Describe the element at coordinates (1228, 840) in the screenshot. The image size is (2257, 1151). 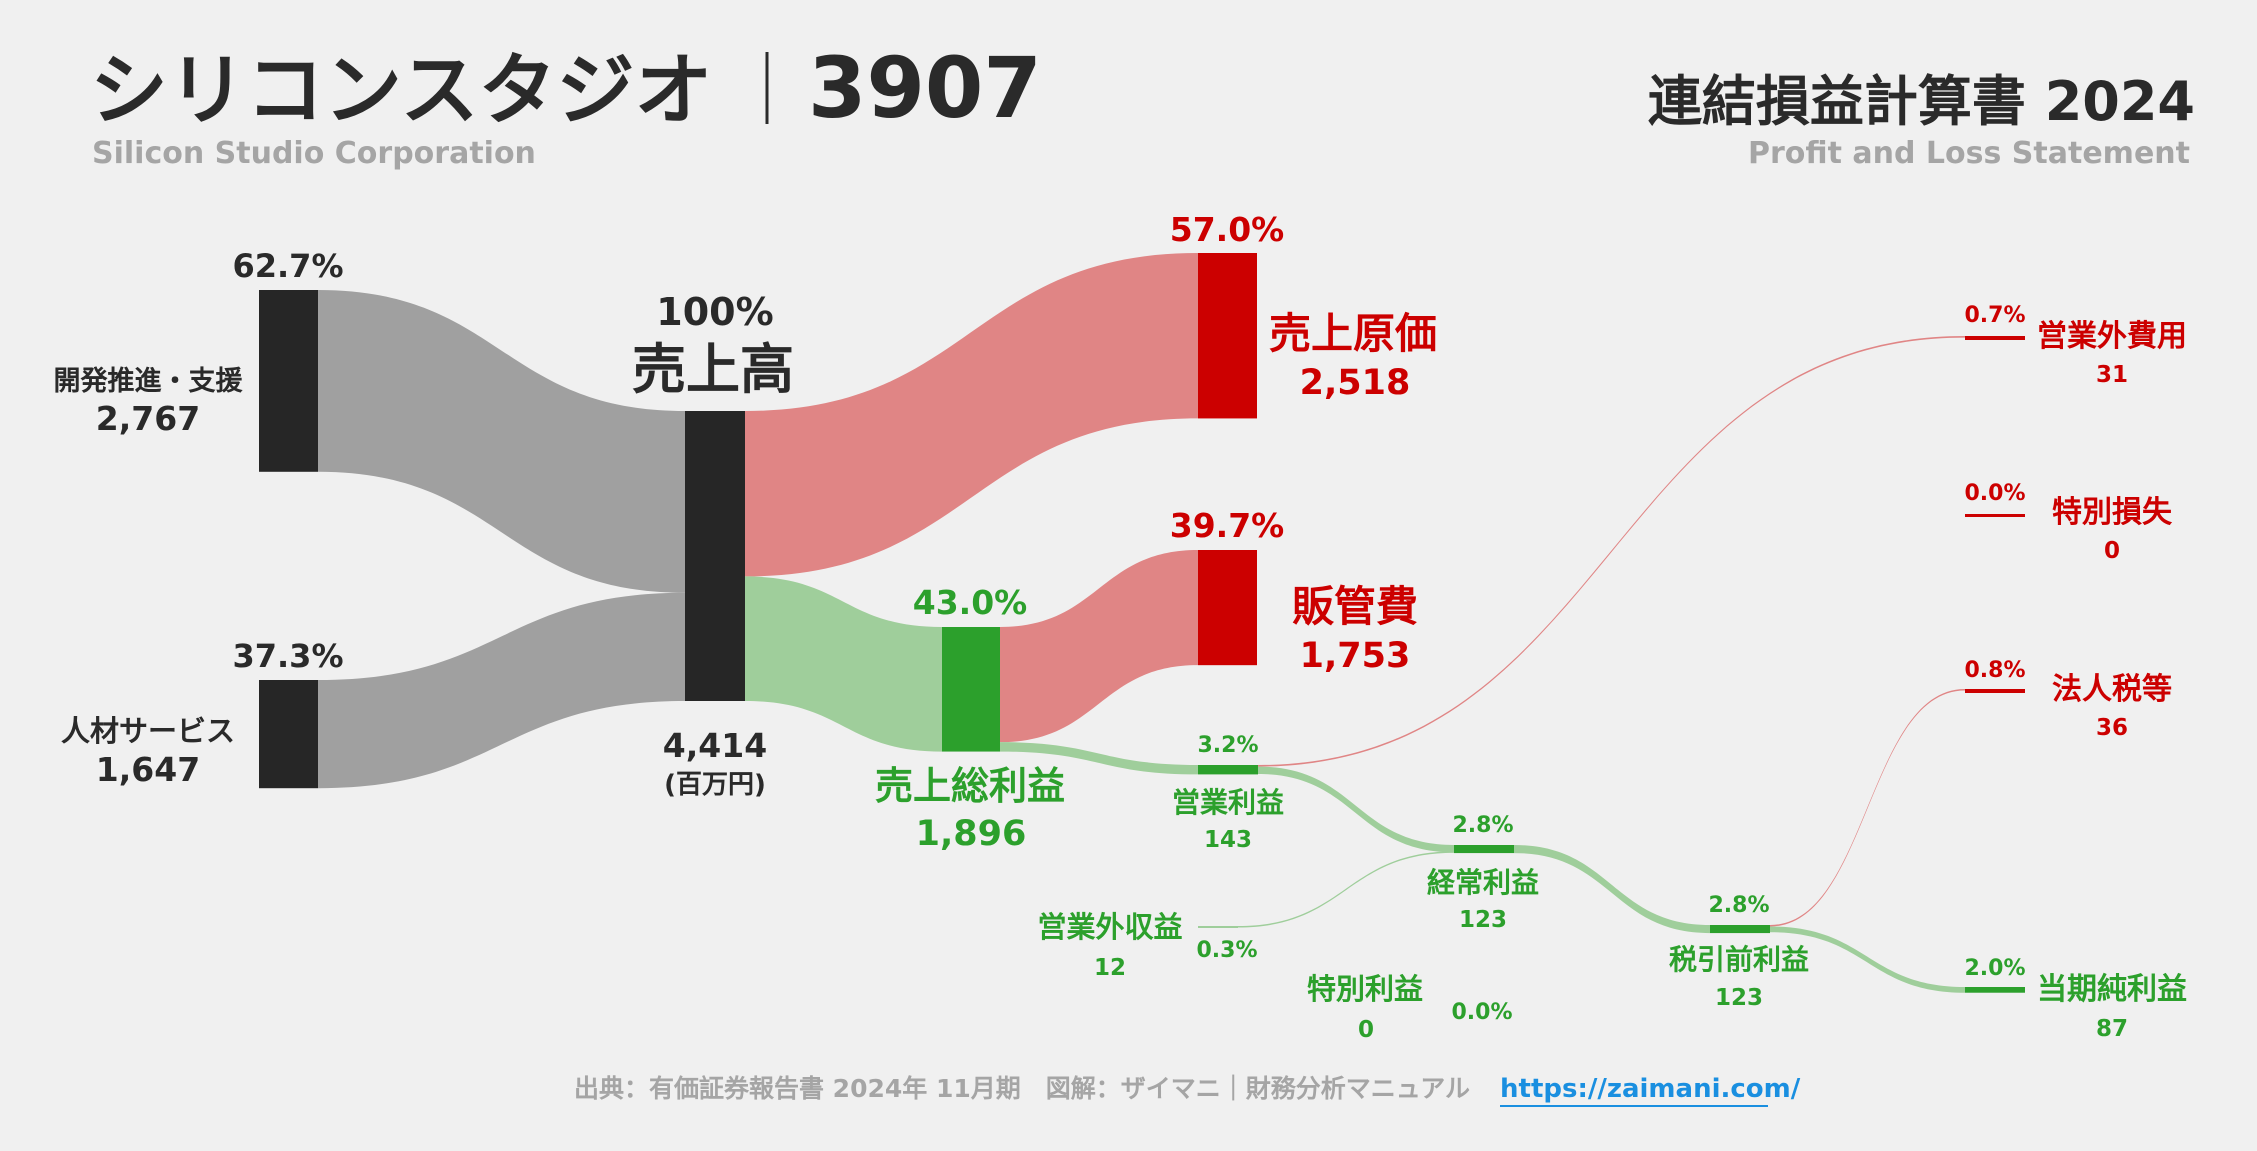
I see `op-value-label: 143` at that location.